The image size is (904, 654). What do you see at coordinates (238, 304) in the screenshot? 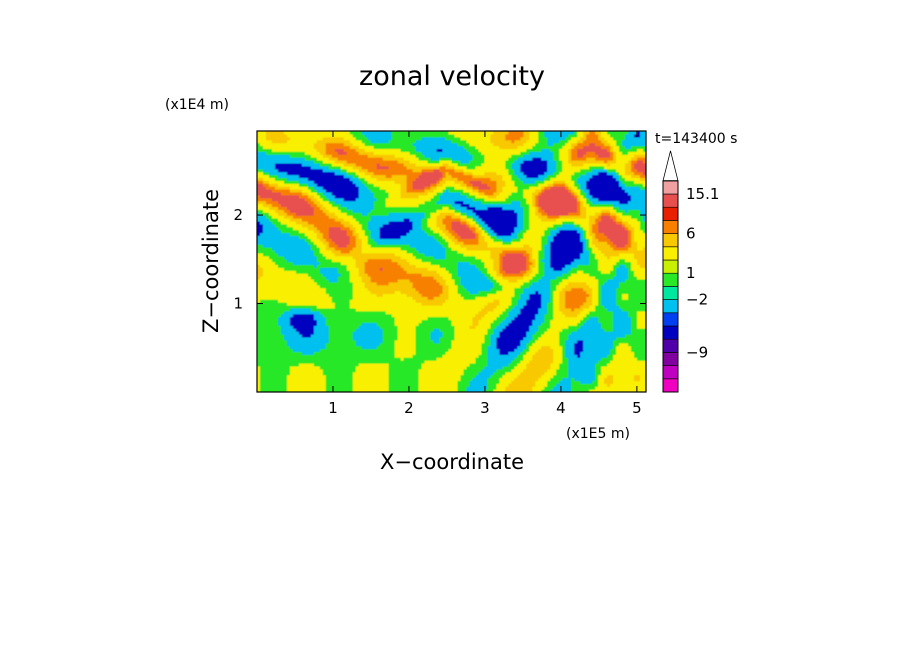
I see `y-tick-label: 1` at bounding box center [238, 304].